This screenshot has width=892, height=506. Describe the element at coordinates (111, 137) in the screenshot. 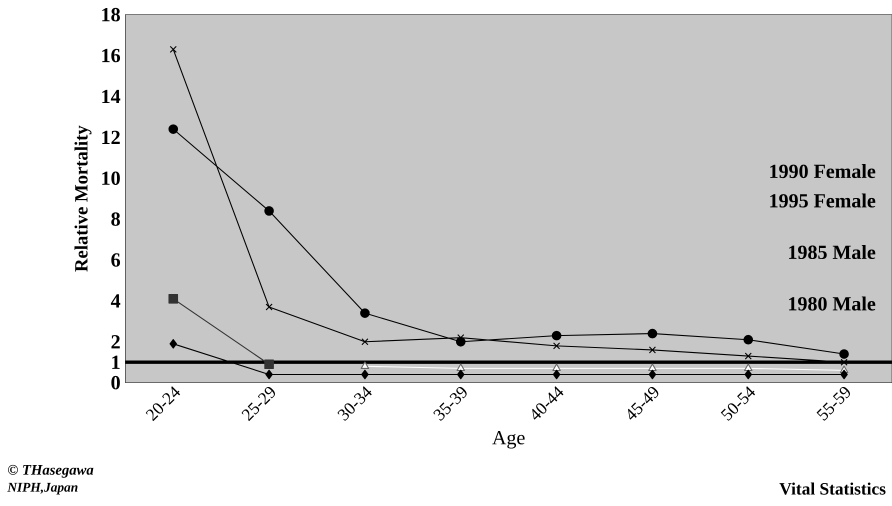

I see `y-tick-label: 12` at that location.